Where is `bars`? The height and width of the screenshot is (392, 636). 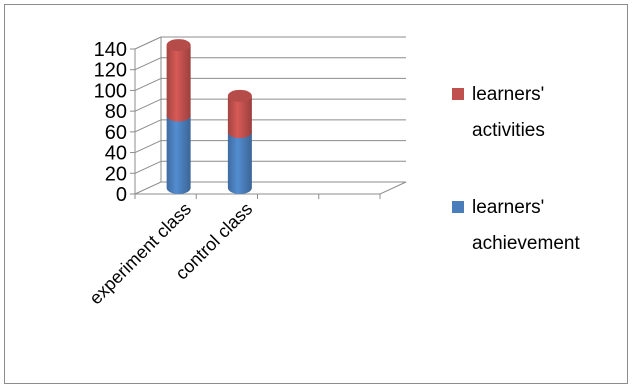
bars is located at coordinates (209, 116).